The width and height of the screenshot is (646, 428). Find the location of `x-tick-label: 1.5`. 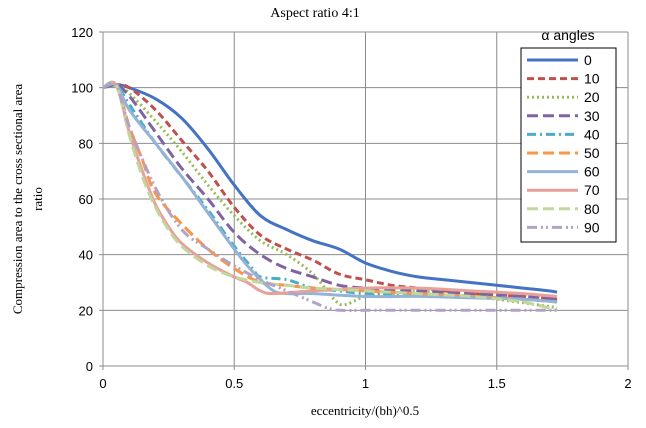

x-tick-label: 1.5 is located at coordinates (497, 383).